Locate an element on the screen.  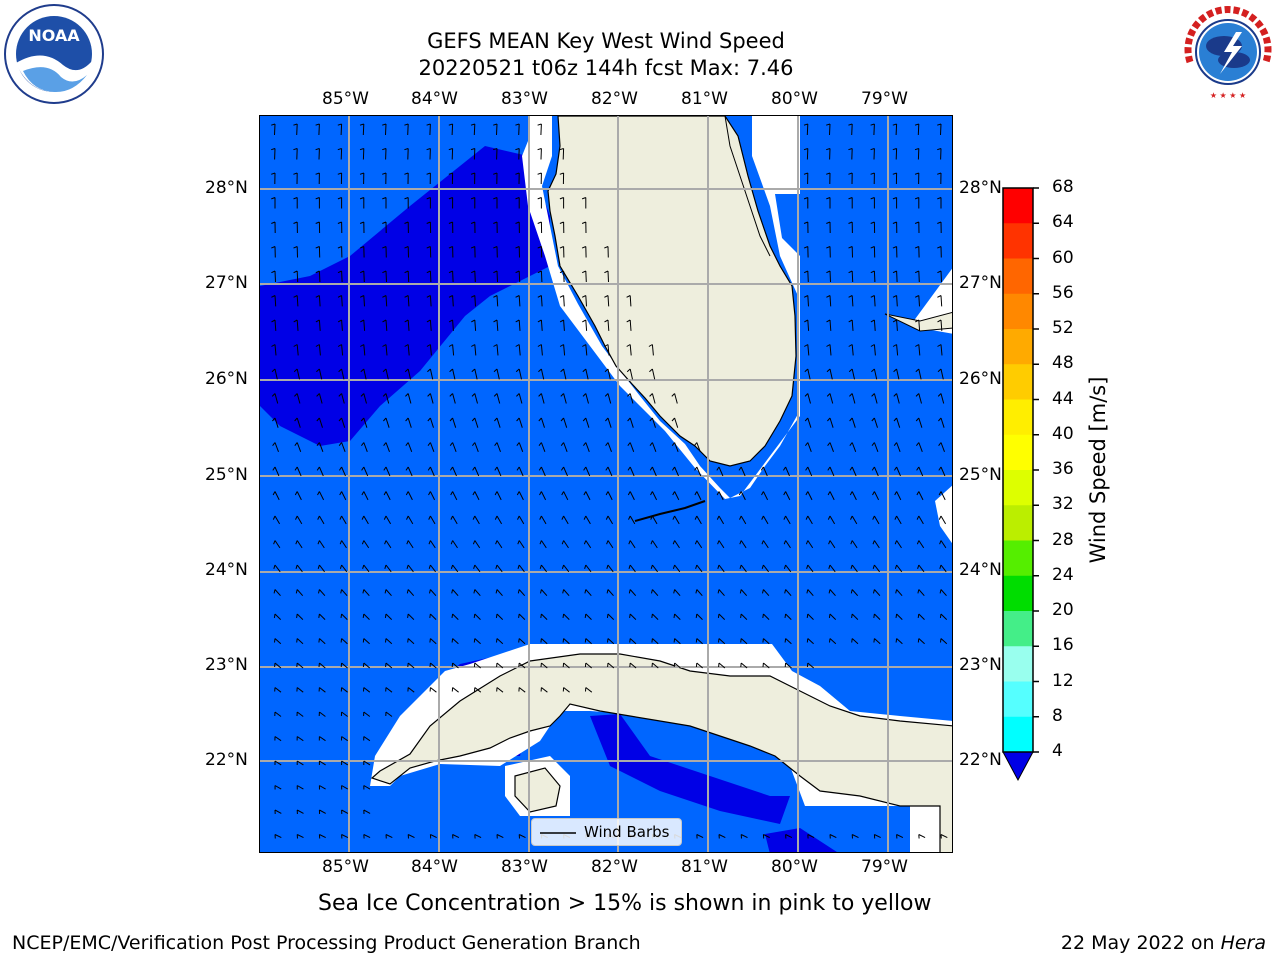
colorbar-tick-label: 48 is located at coordinates (1063, 363).